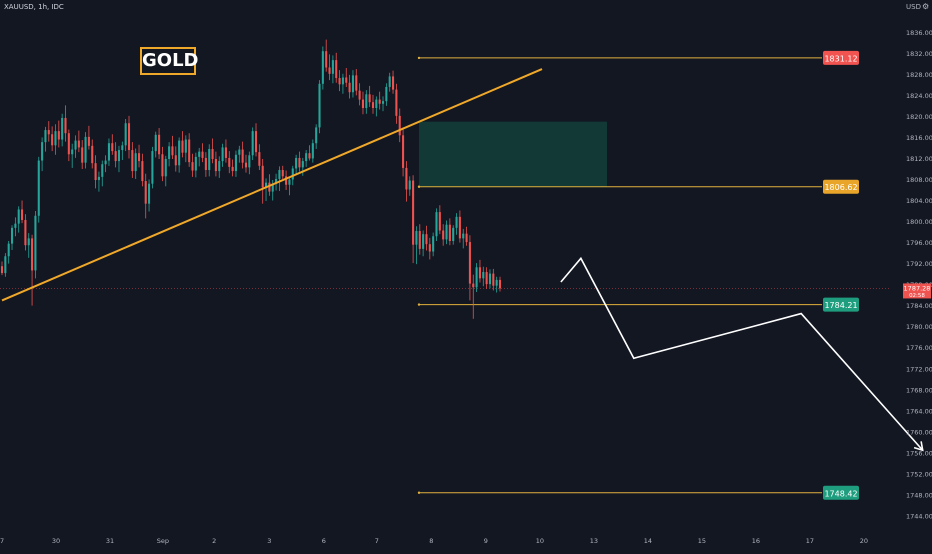 The height and width of the screenshot is (554, 932). Describe the element at coordinates (742, 353) in the screenshot. I see `projection-path` at that location.